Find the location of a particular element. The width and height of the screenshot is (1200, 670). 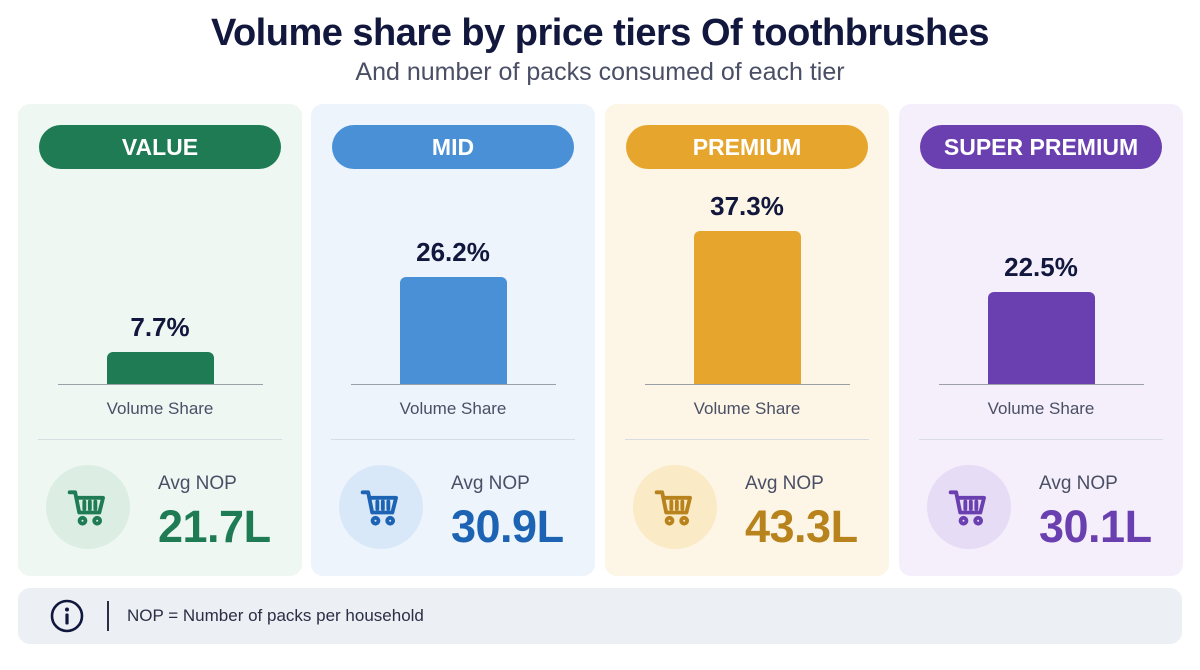

footnote-text: NOP = Number of packs per household is located at coordinates (275, 615).